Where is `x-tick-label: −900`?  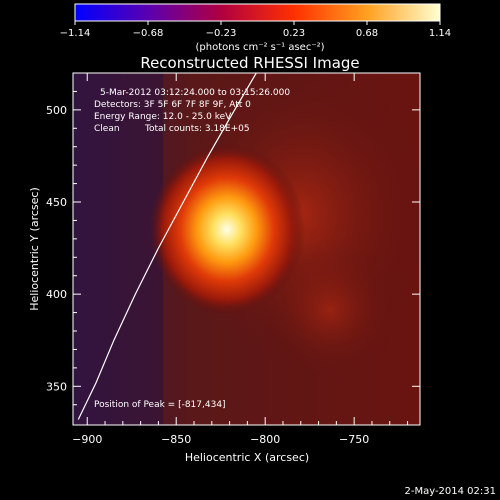 x-tick-label: −900 is located at coordinates (87, 439).